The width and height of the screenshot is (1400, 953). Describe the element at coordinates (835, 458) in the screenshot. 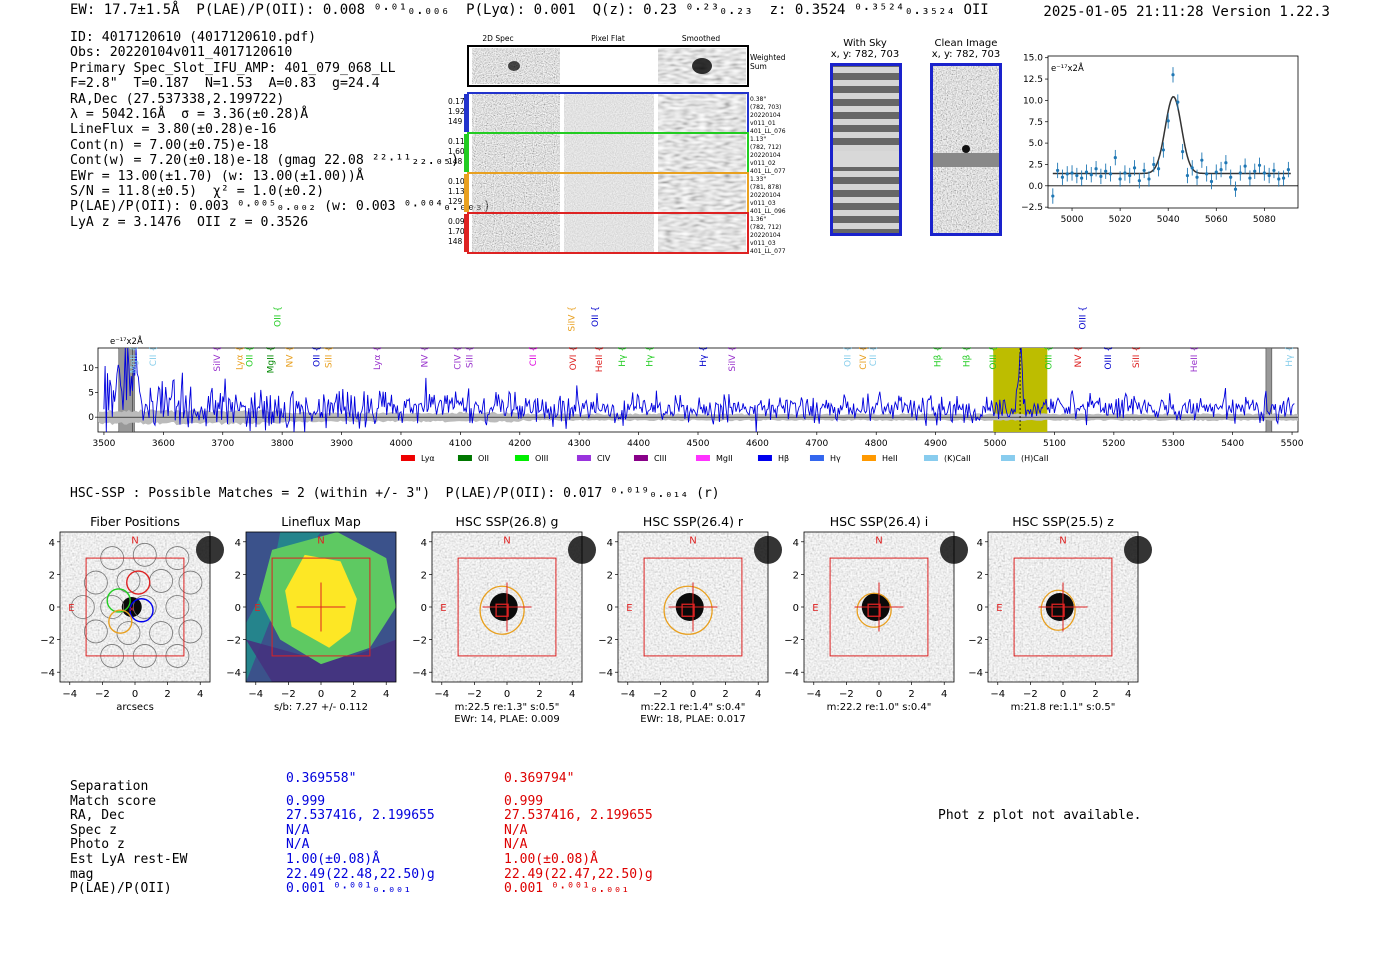

I see `legend-label: Hγ` at that location.